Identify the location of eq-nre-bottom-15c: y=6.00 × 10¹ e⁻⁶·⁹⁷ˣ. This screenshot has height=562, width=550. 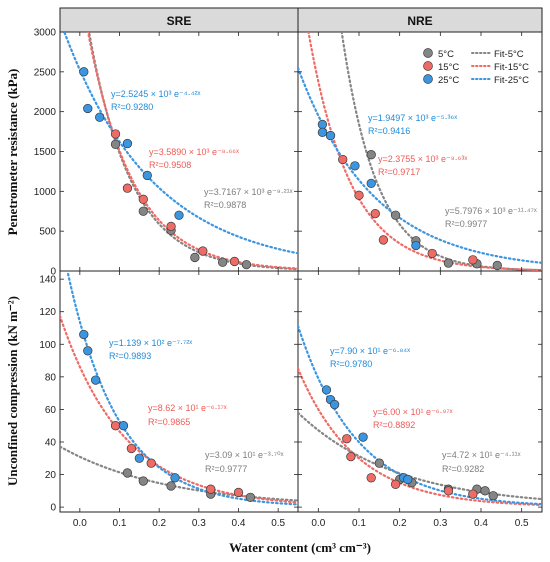
(413, 412).